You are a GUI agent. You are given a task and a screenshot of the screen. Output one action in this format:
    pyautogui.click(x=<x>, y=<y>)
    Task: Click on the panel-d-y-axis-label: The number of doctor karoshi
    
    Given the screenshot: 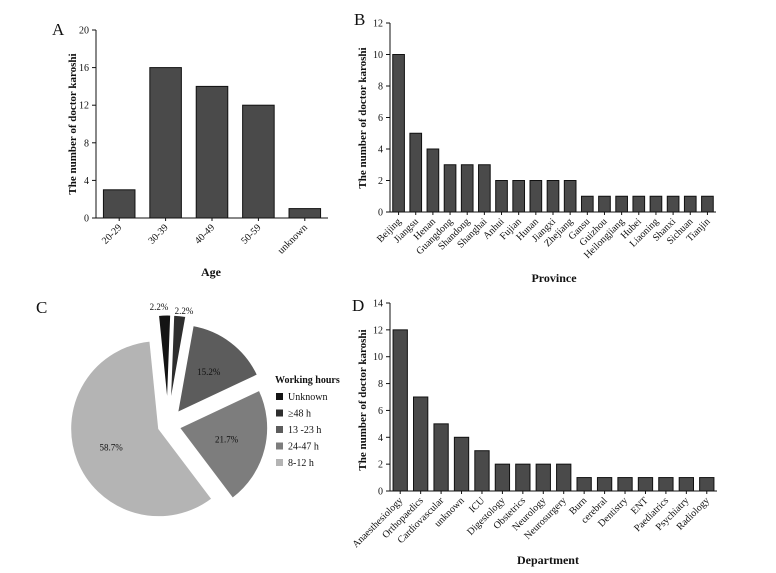 What is the action you would take?
    pyautogui.click(x=363, y=399)
    